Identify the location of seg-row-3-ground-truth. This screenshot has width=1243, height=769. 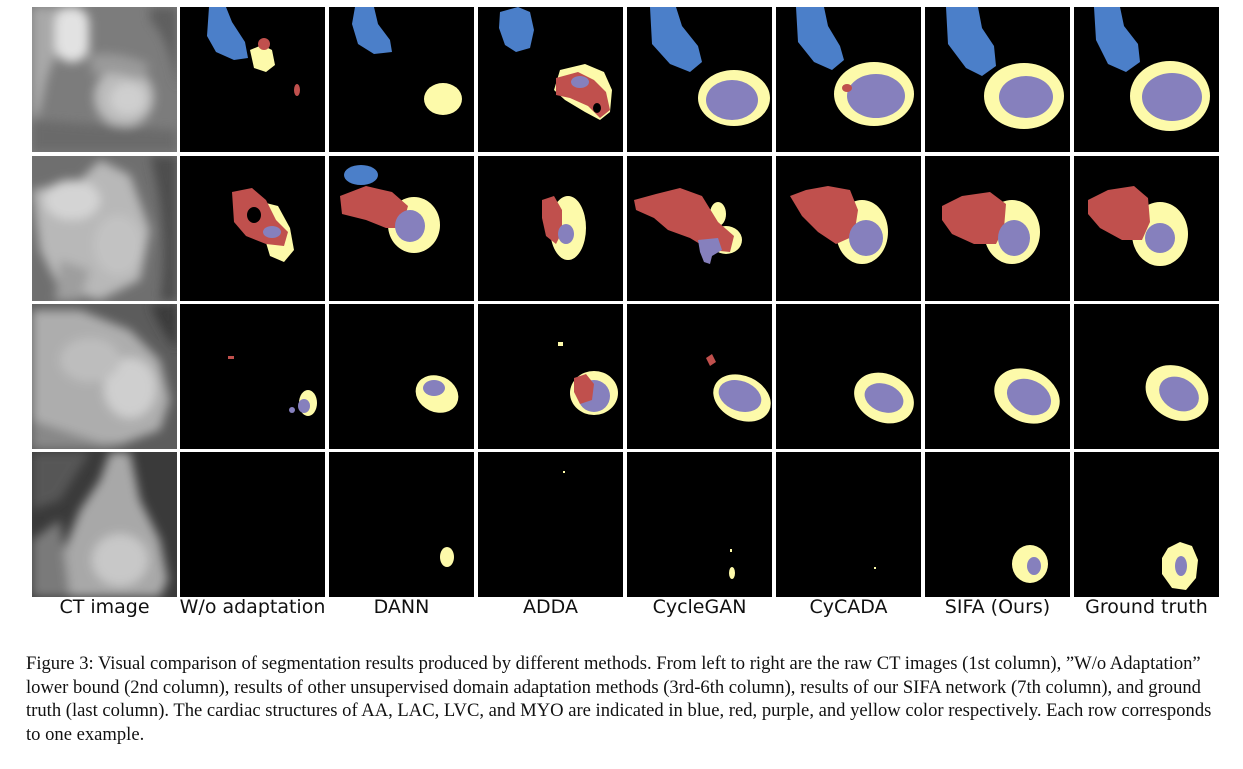
(1146, 376).